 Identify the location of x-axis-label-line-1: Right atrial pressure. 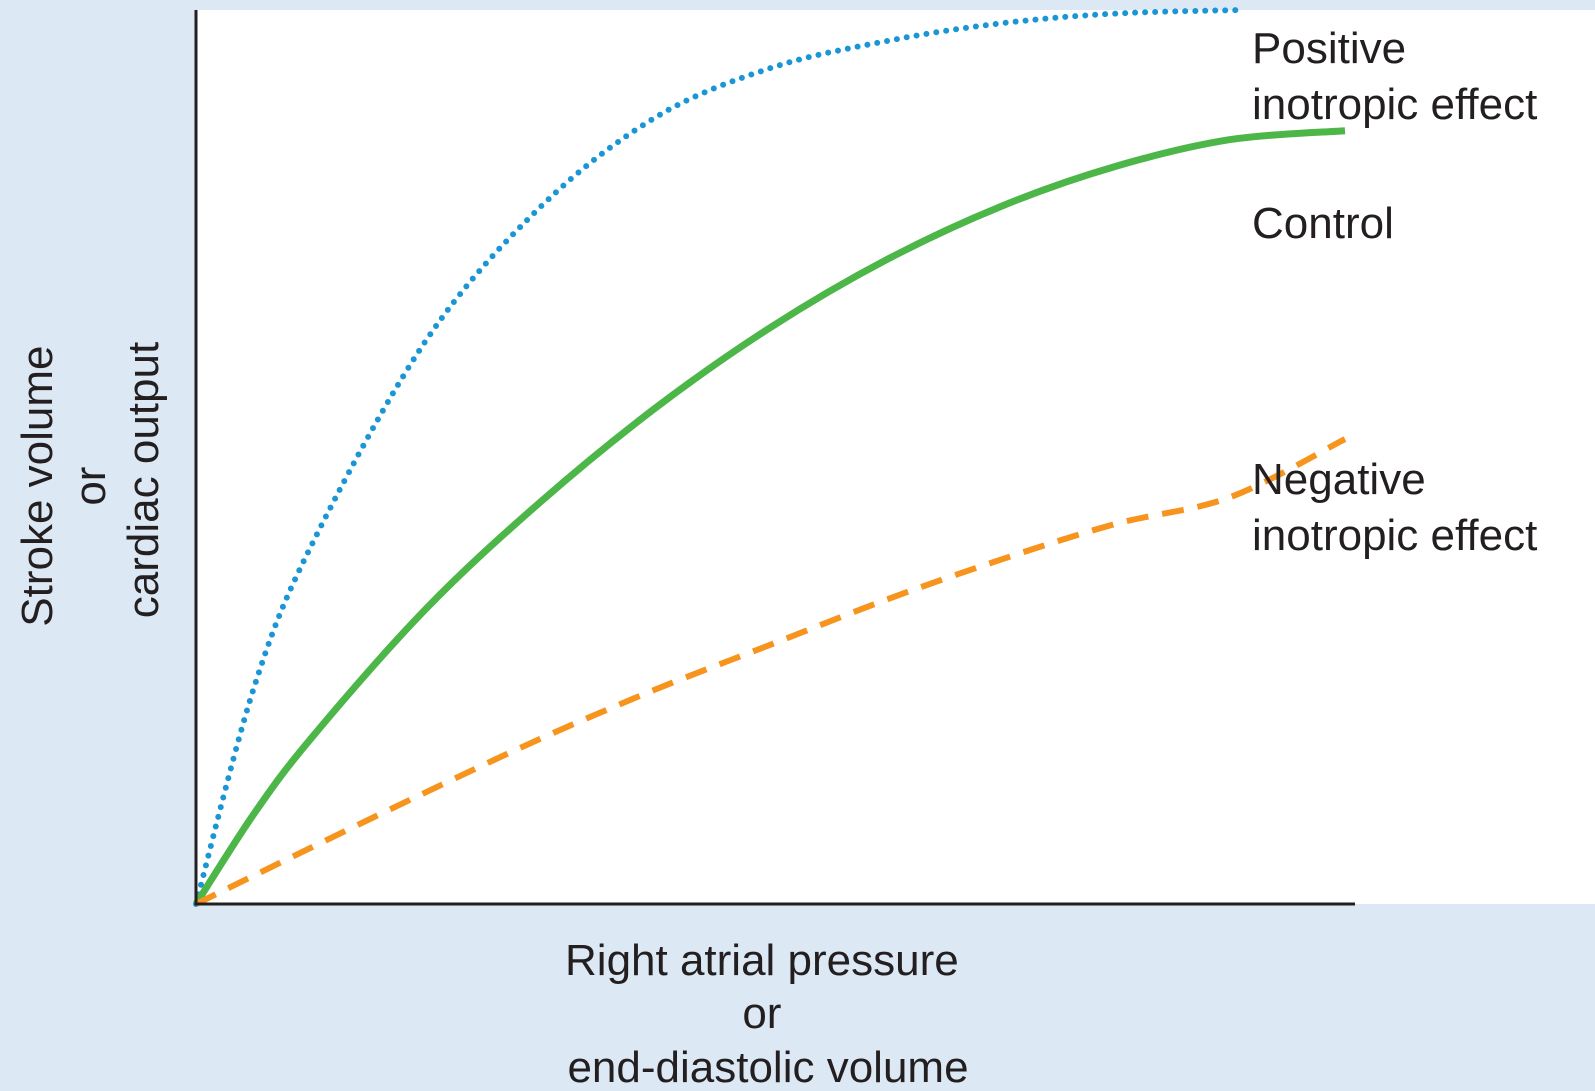
(762, 960).